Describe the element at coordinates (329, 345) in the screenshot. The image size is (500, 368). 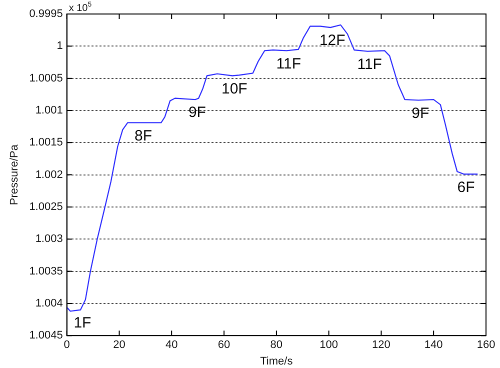
I see `x-tick-label: 100` at that location.